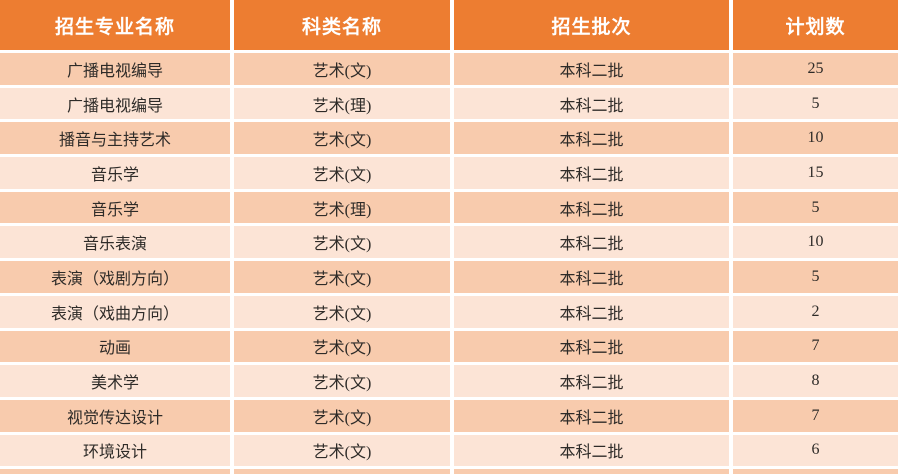 The image size is (898, 474). What do you see at coordinates (115, 346) in the screenshot?
I see `cell-major: 动画` at bounding box center [115, 346].